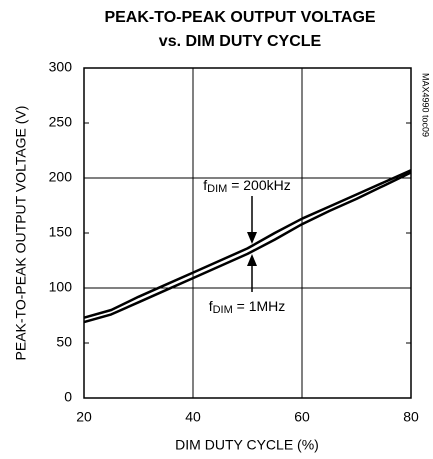  What do you see at coordinates (302, 417) in the screenshot?
I see `x-tick-label: 60` at bounding box center [302, 417].